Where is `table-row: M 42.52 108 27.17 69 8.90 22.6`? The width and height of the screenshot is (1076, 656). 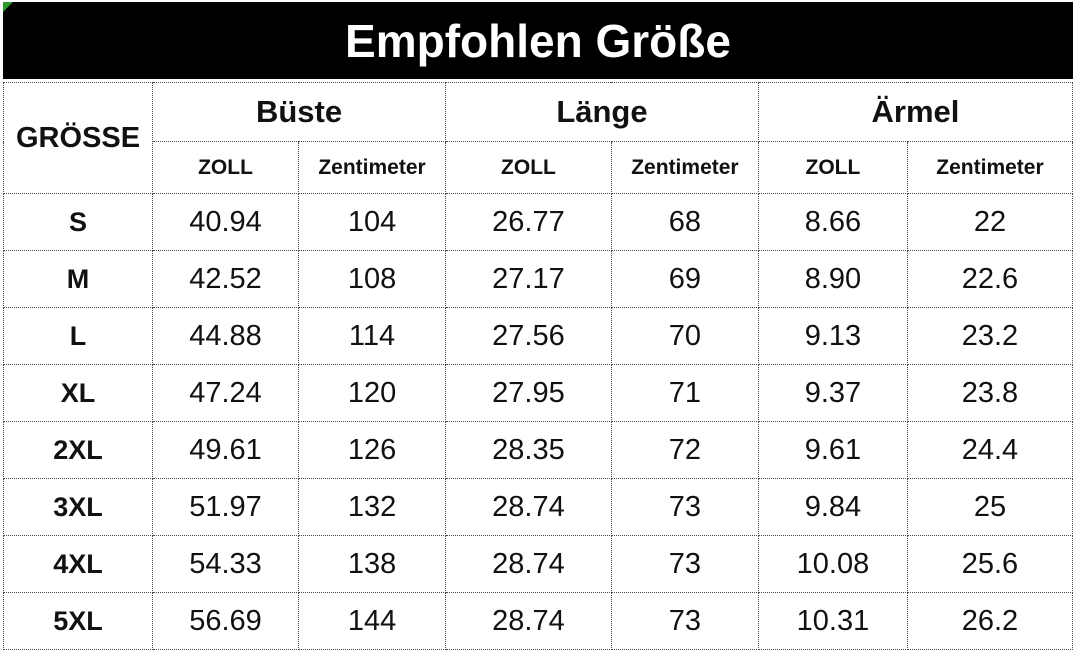 table-row: M 42.52 108 27.17 69 8.90 22.6 is located at coordinates (538, 279).